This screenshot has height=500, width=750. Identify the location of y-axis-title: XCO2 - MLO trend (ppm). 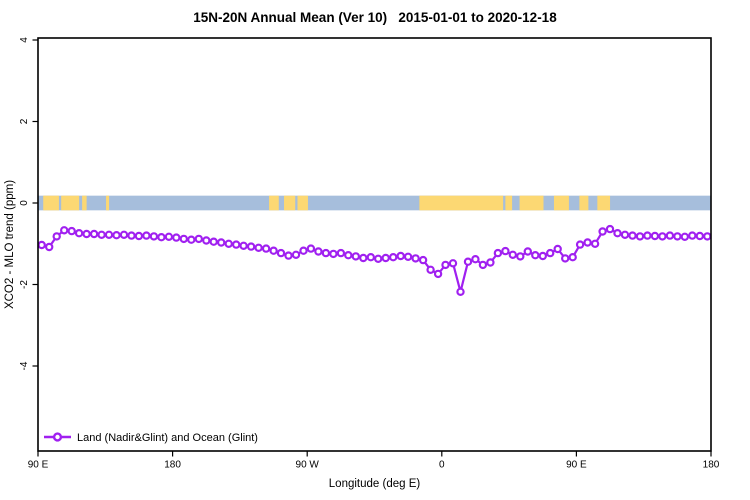
(10, 244).